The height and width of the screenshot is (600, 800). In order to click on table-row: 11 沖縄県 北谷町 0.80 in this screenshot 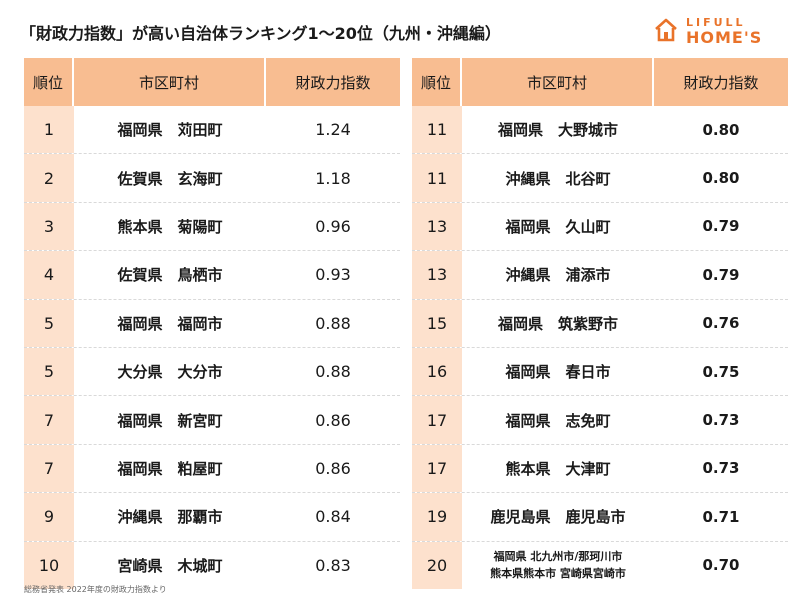, I will do `click(600, 178)`.